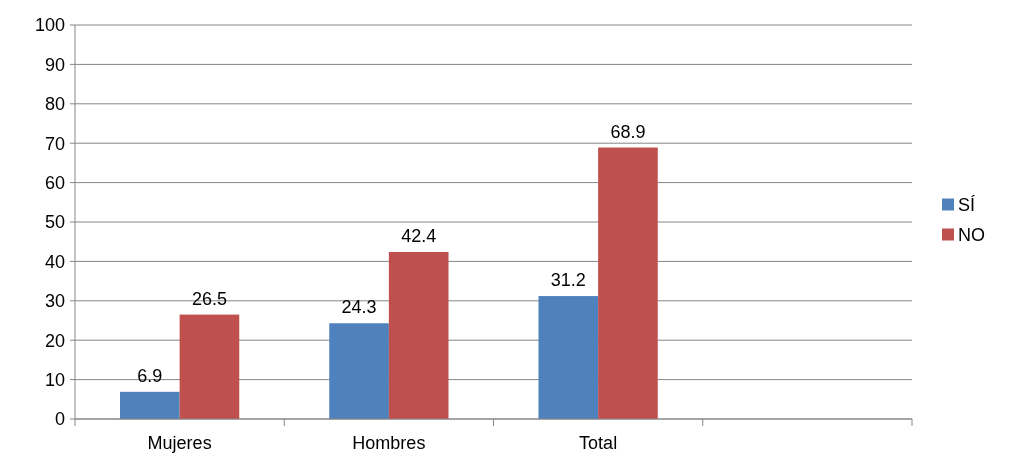 This screenshot has width=1011, height=463. Describe the element at coordinates (389, 443) in the screenshot. I see `x-tick-label: Hombres` at that location.